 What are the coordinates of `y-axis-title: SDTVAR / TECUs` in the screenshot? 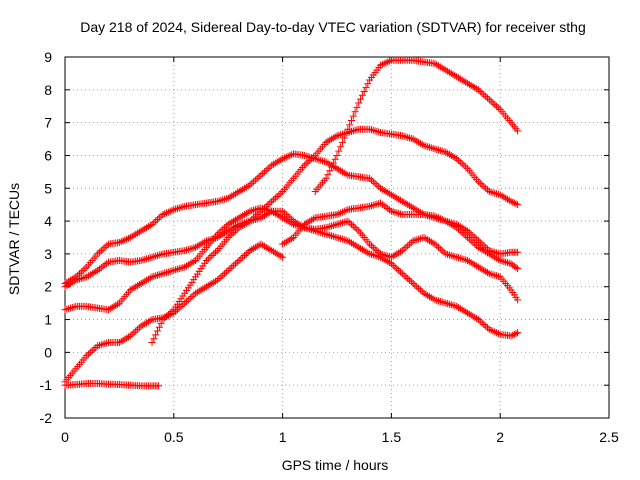 It's located at (14, 239).